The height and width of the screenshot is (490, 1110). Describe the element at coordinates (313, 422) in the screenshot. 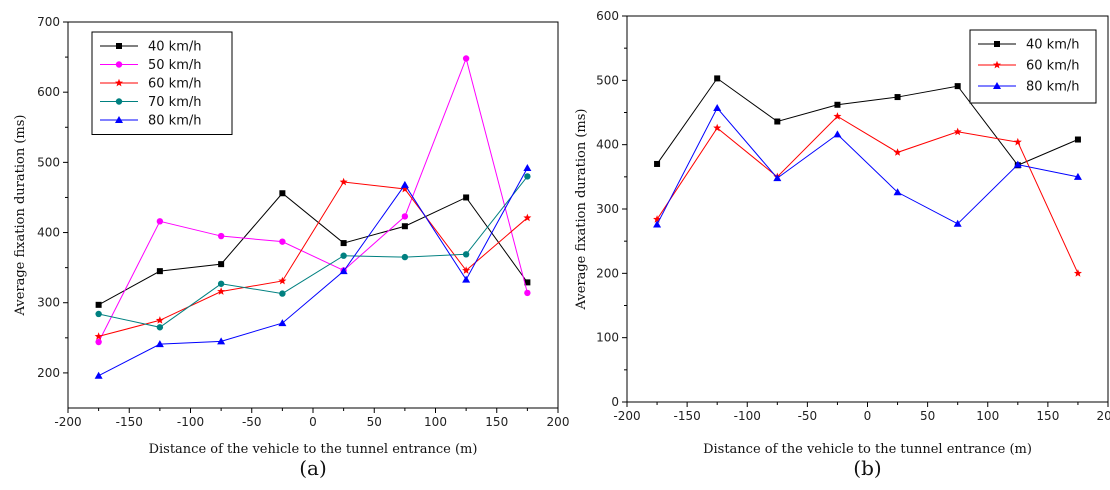

I see `x-tick-label: 0` at that location.